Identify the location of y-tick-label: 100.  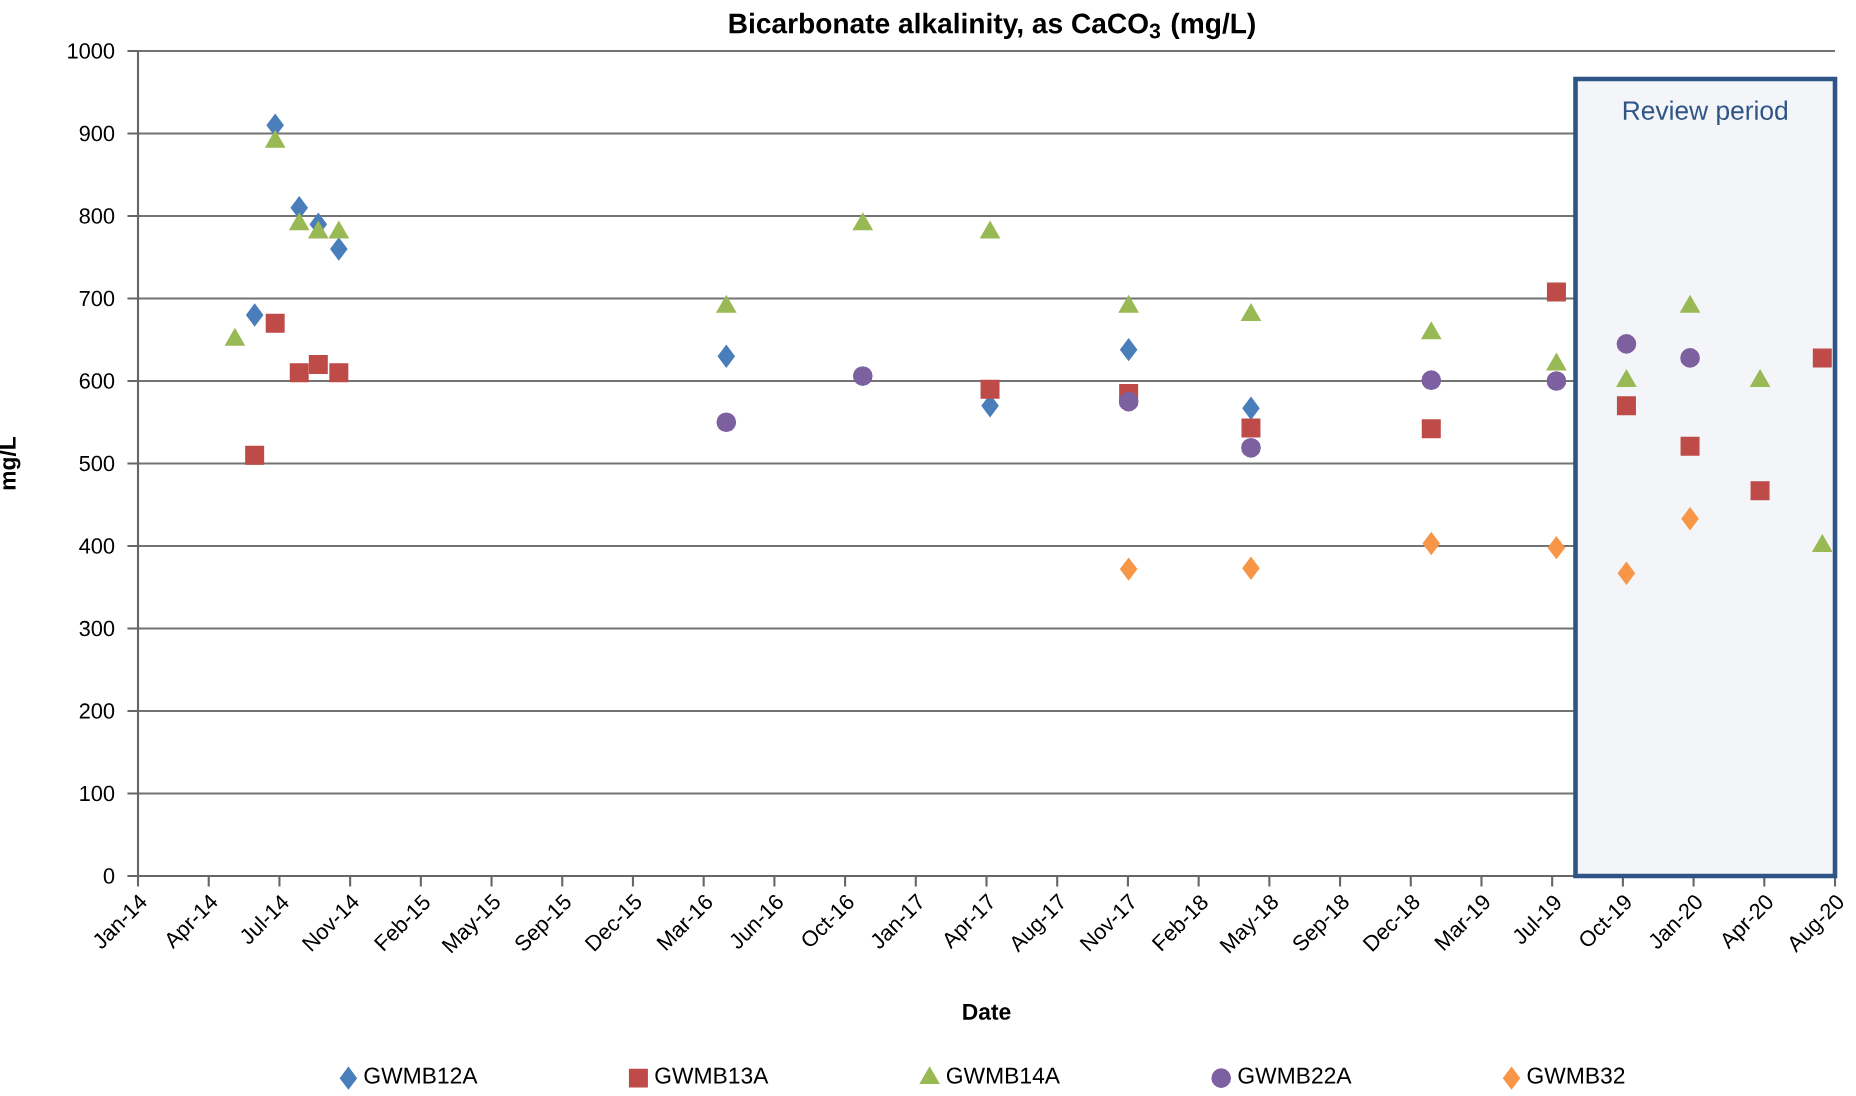
(97, 793).